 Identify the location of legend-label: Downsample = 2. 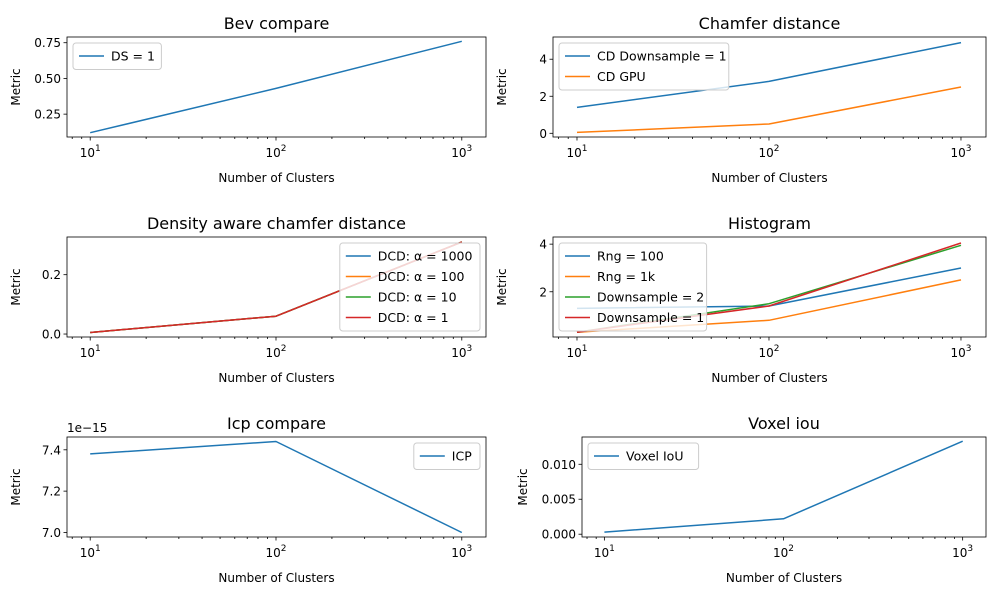
(650, 297).